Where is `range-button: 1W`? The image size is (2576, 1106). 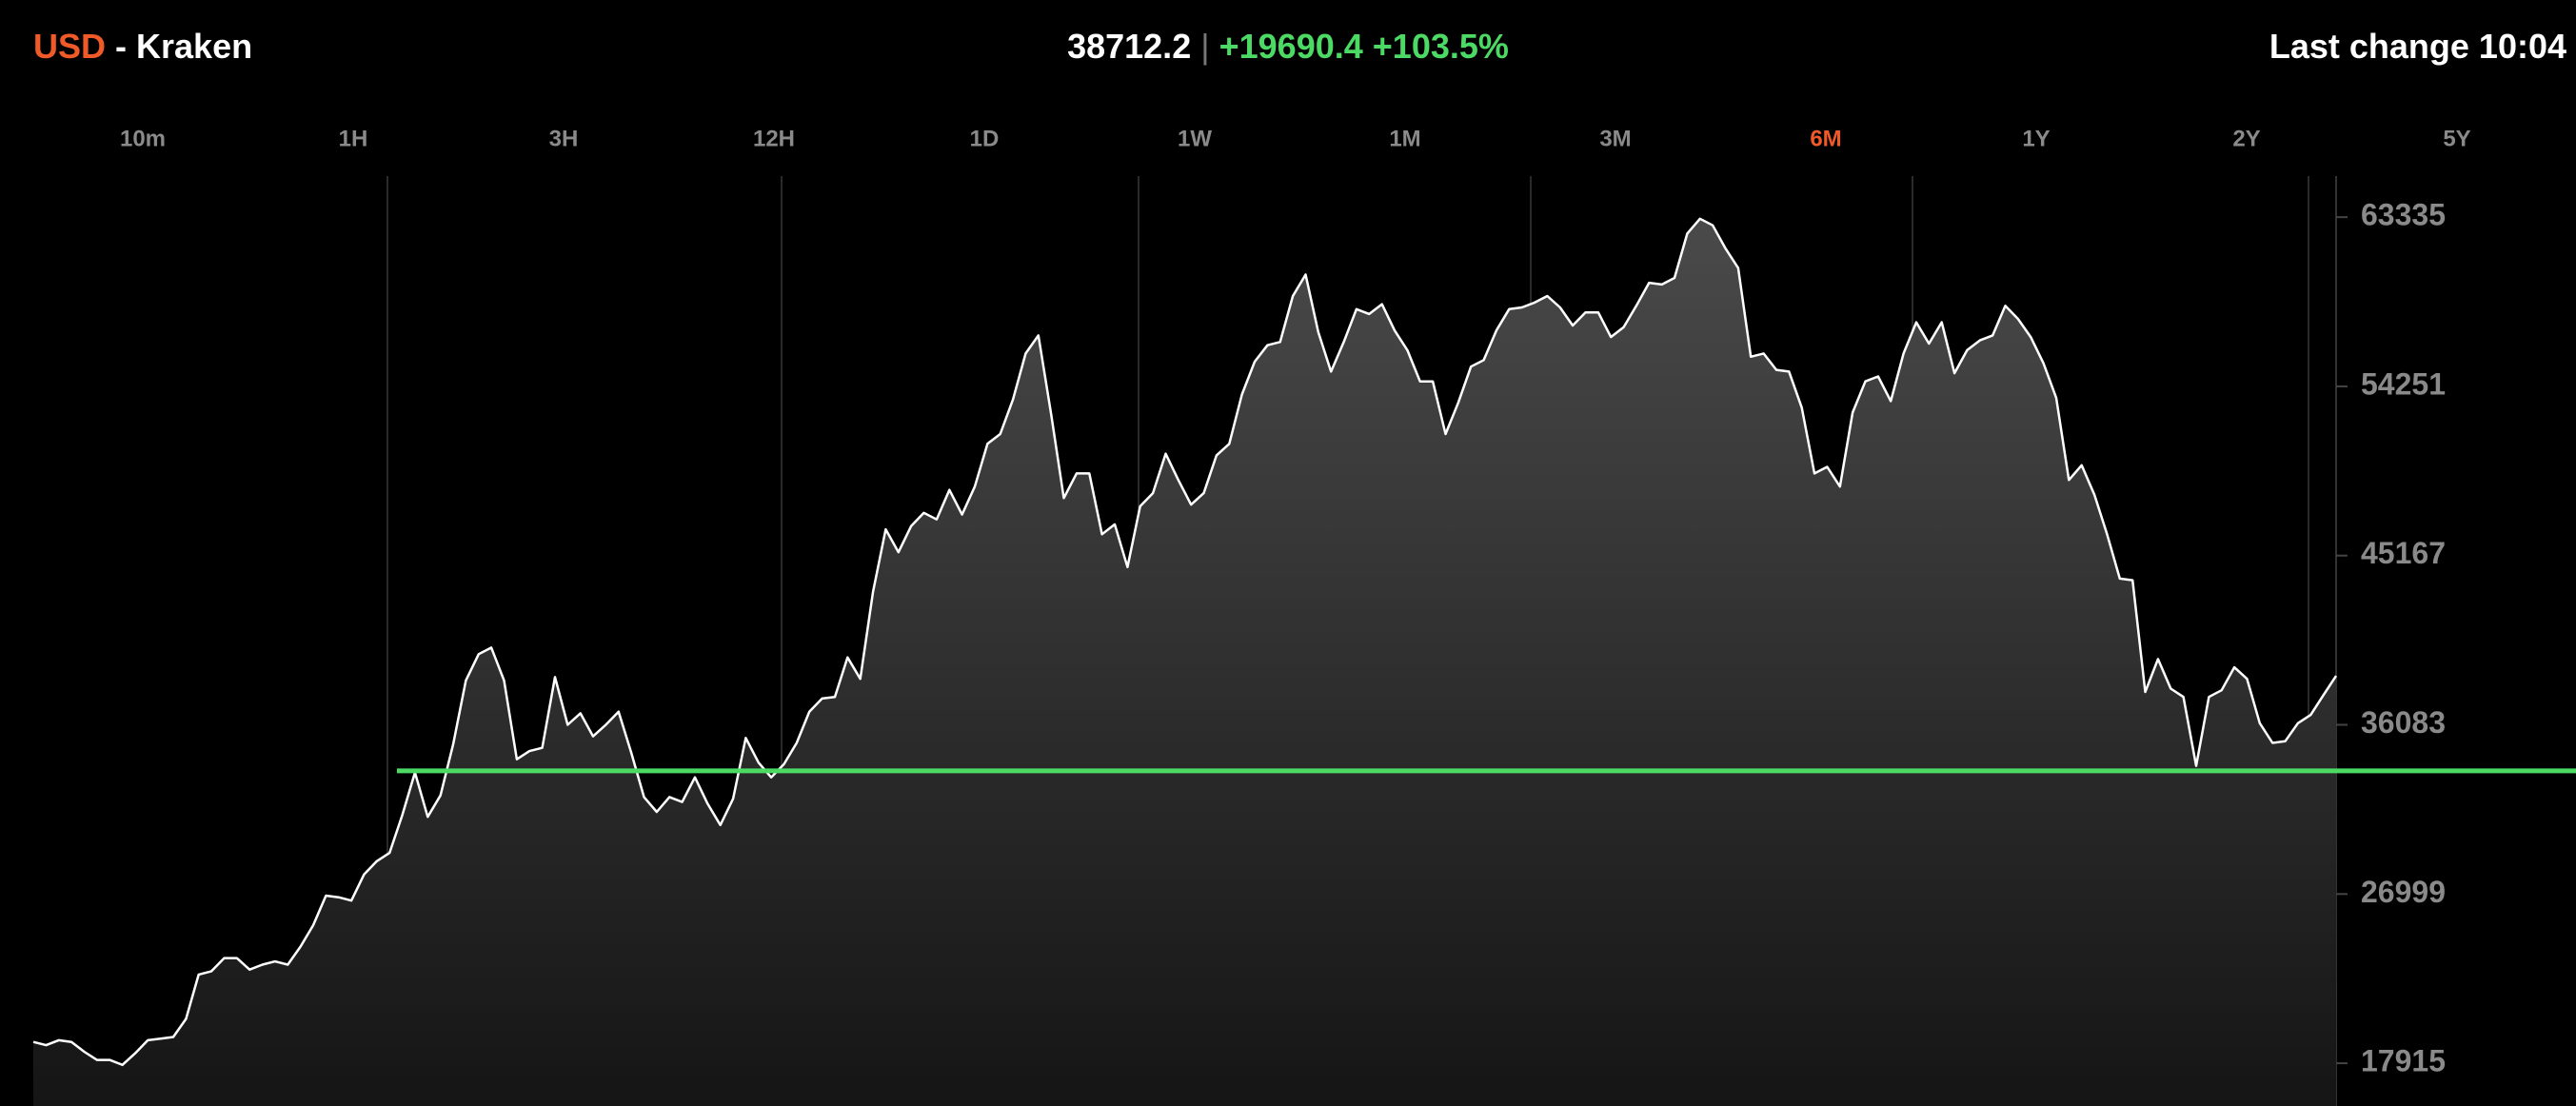
range-button: 1W is located at coordinates (1195, 138).